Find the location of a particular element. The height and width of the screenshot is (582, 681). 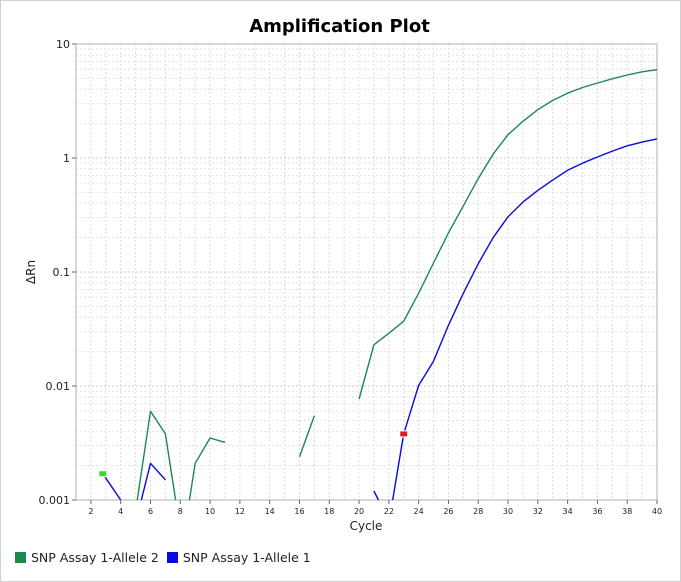

legend-label-allele-2: SNP Assay 1-Allele 2 is located at coordinates (95, 557).